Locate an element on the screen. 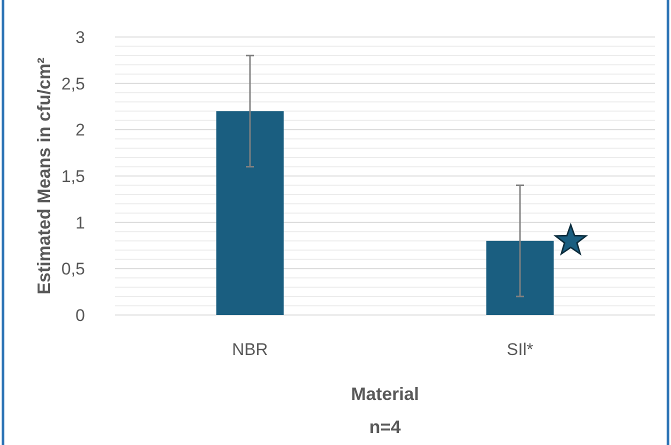 This screenshot has width=671, height=445. x-tick-label: NBR is located at coordinates (250, 349).